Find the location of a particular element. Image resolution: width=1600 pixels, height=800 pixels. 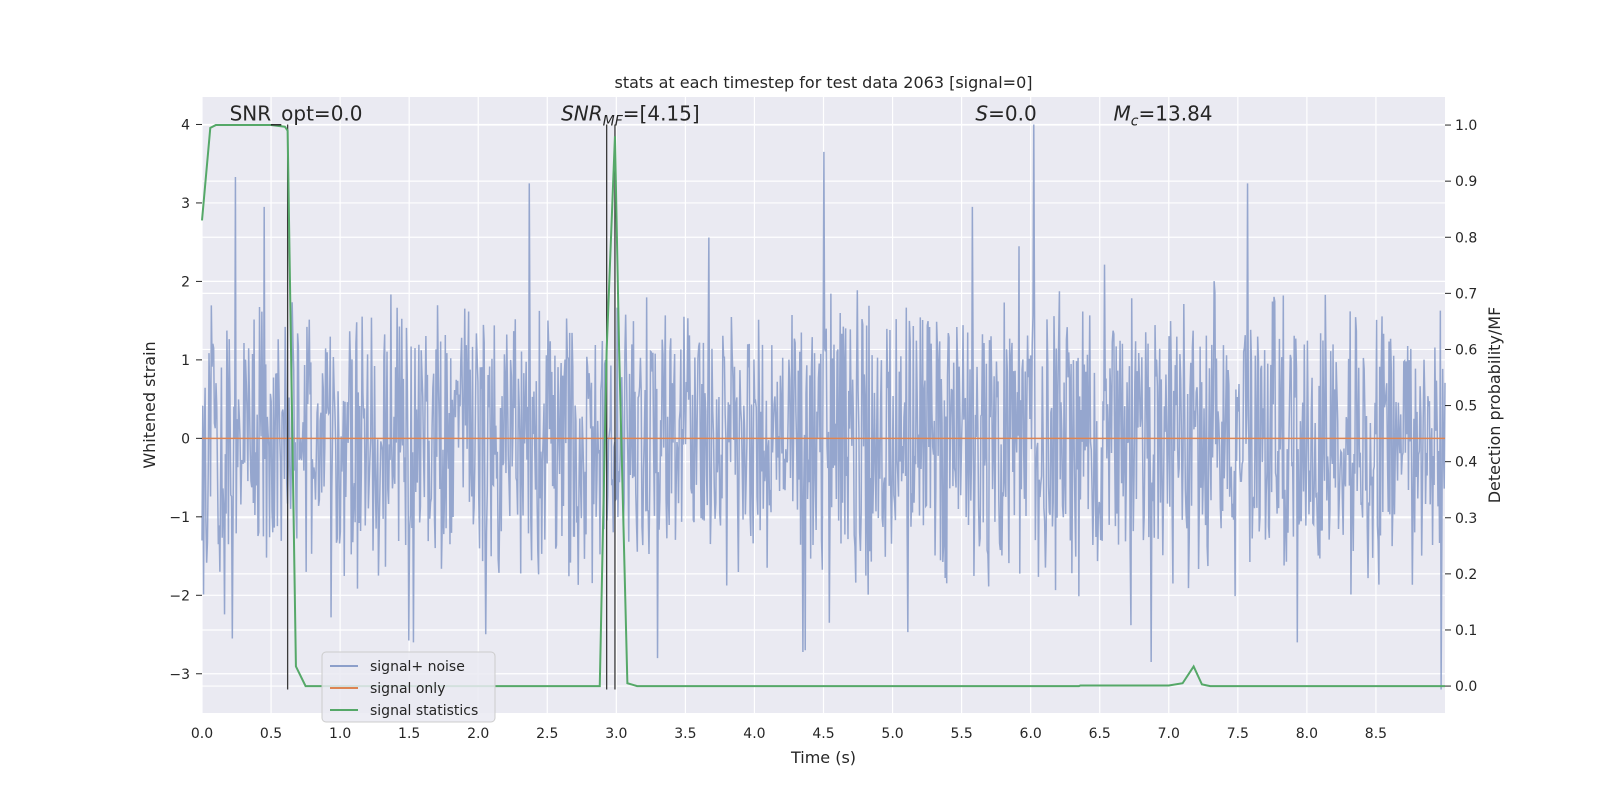

y2-tick-label: 0.7 is located at coordinates (1466, 294).